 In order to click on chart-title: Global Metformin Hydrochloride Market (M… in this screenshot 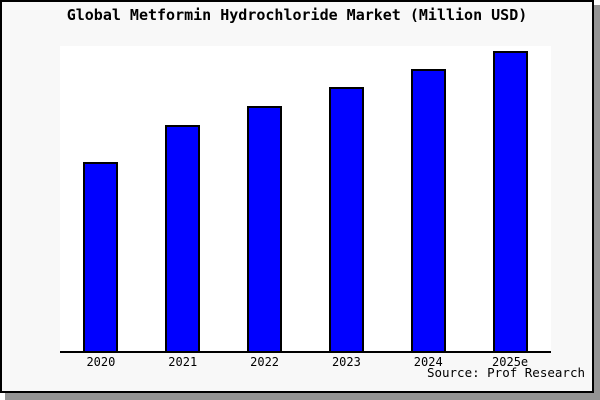, I will do `click(297, 15)`.